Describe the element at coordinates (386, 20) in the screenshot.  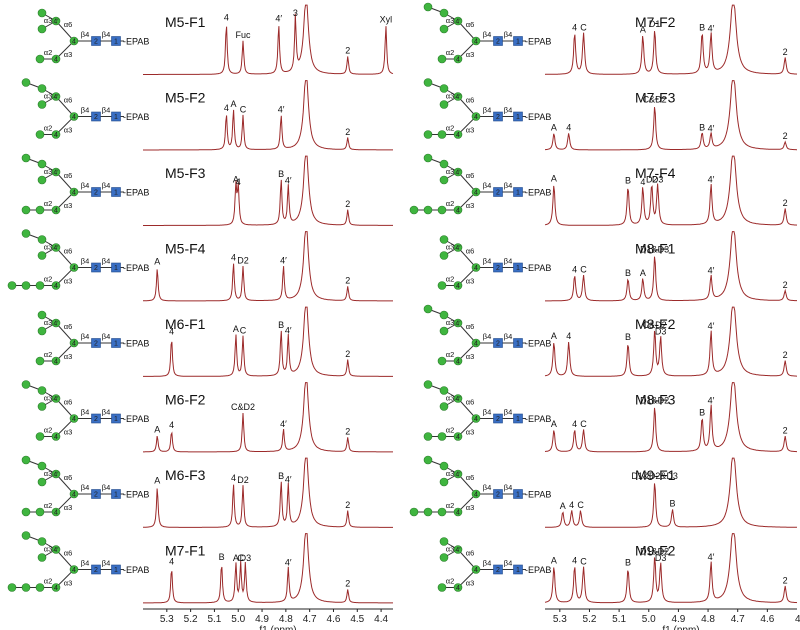
I see `peak-label: Xyl` at that location.